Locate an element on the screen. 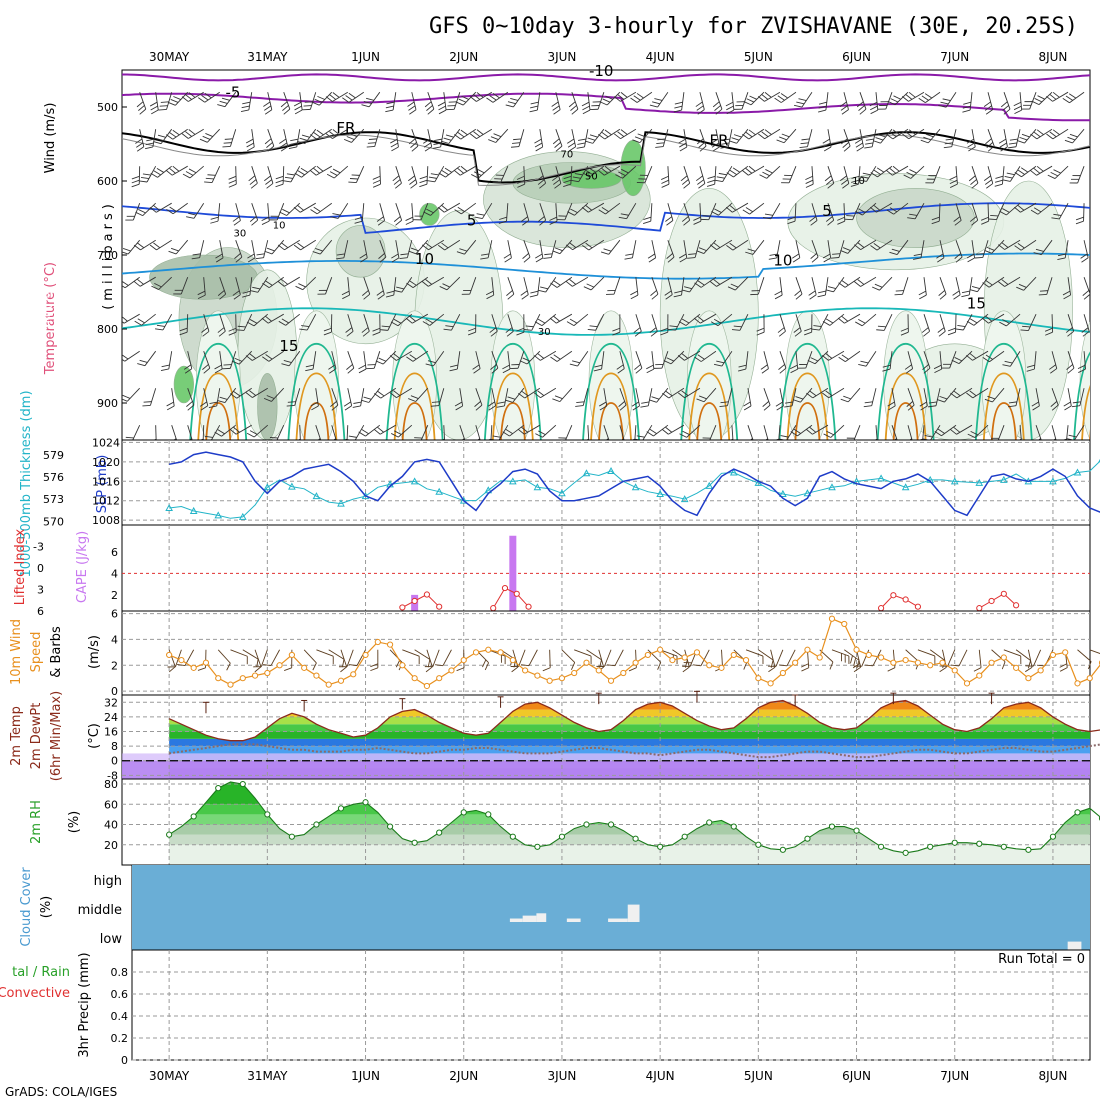  date-label-top: 30MAY is located at coordinates (169, 57).